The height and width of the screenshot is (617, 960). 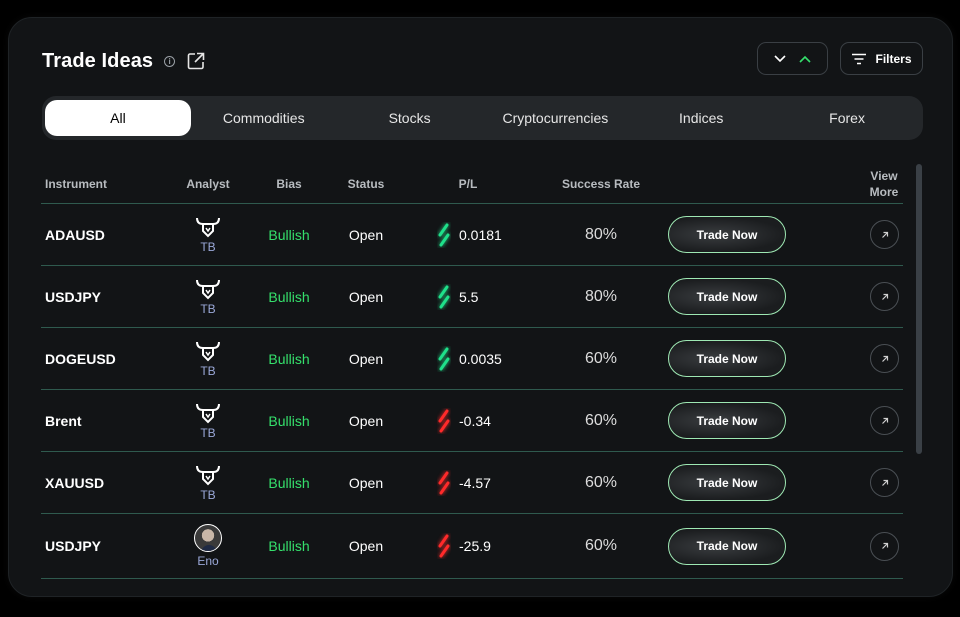 What do you see at coordinates (196, 61) in the screenshot?
I see `external-link-icon` at bounding box center [196, 61].